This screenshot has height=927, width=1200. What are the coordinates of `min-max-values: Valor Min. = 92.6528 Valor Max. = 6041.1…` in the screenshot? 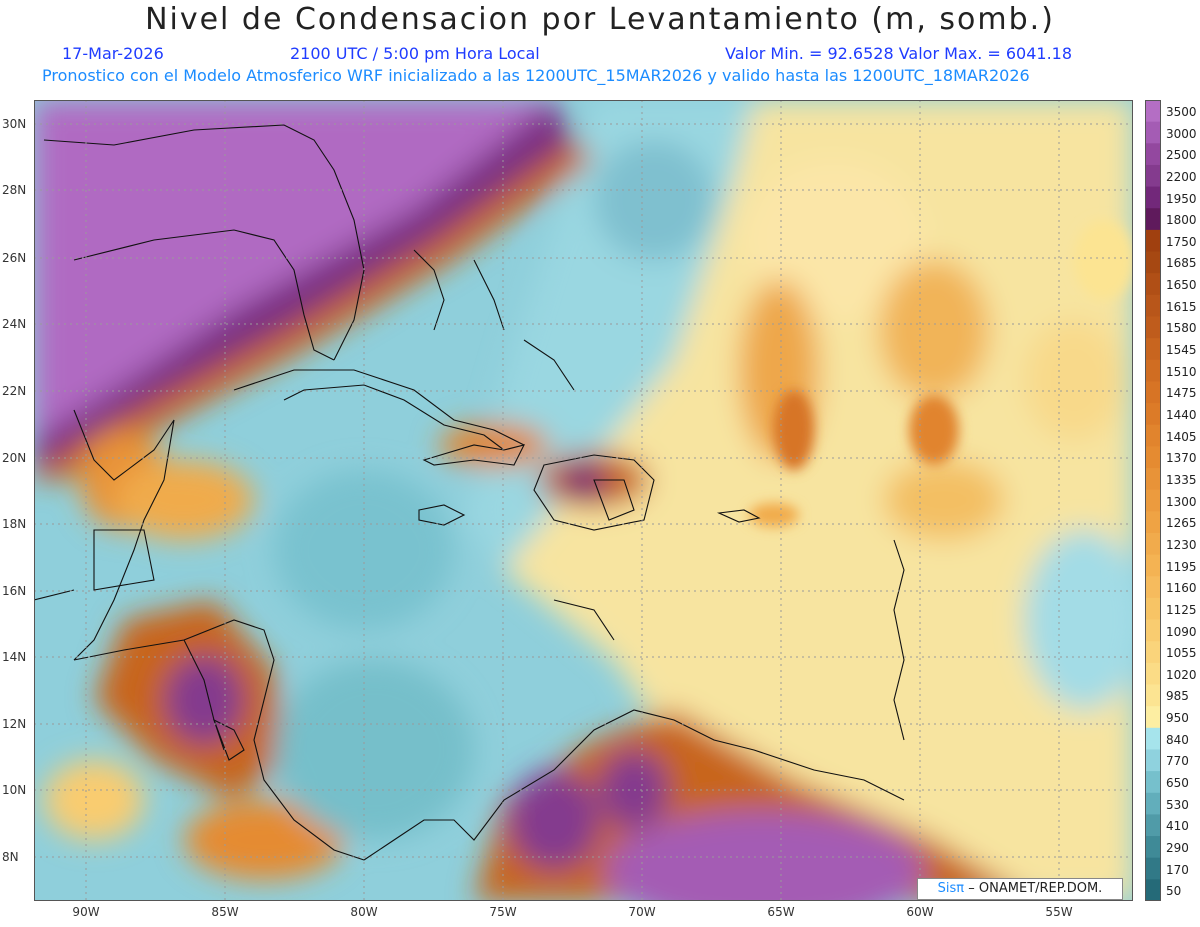 It's located at (899, 53).